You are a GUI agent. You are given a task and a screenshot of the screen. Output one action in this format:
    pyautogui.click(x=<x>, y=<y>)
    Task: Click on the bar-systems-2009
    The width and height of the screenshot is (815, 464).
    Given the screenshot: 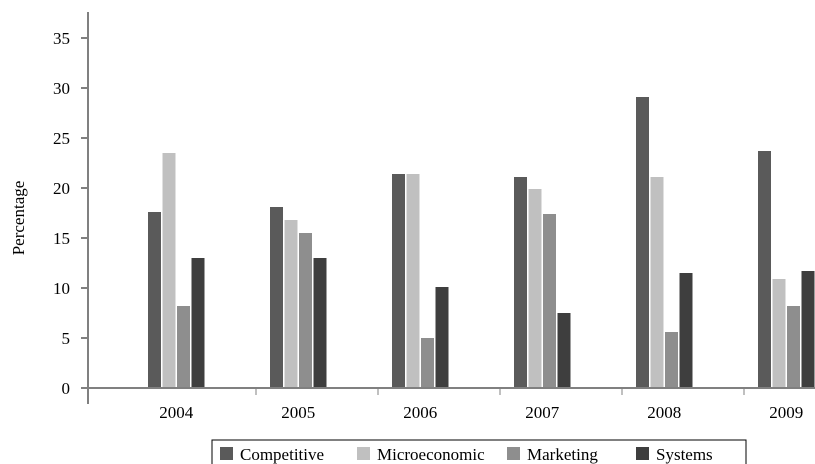 What is the action you would take?
    pyautogui.click(x=808, y=329)
    